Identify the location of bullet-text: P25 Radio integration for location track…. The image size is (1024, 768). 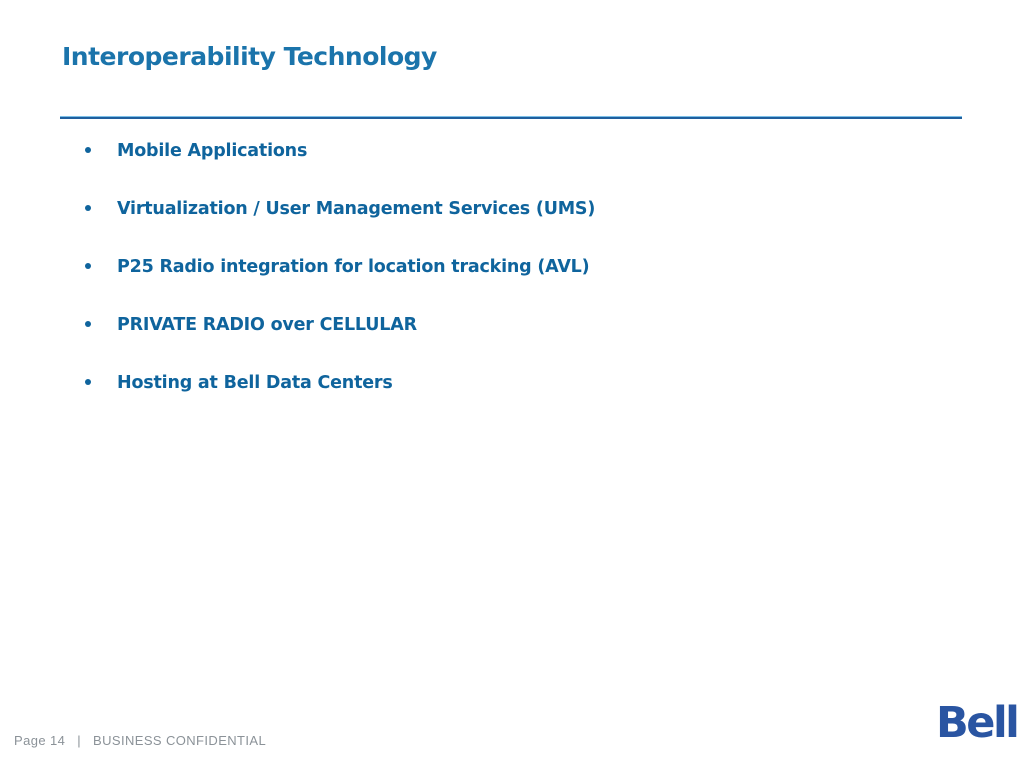
(353, 267).